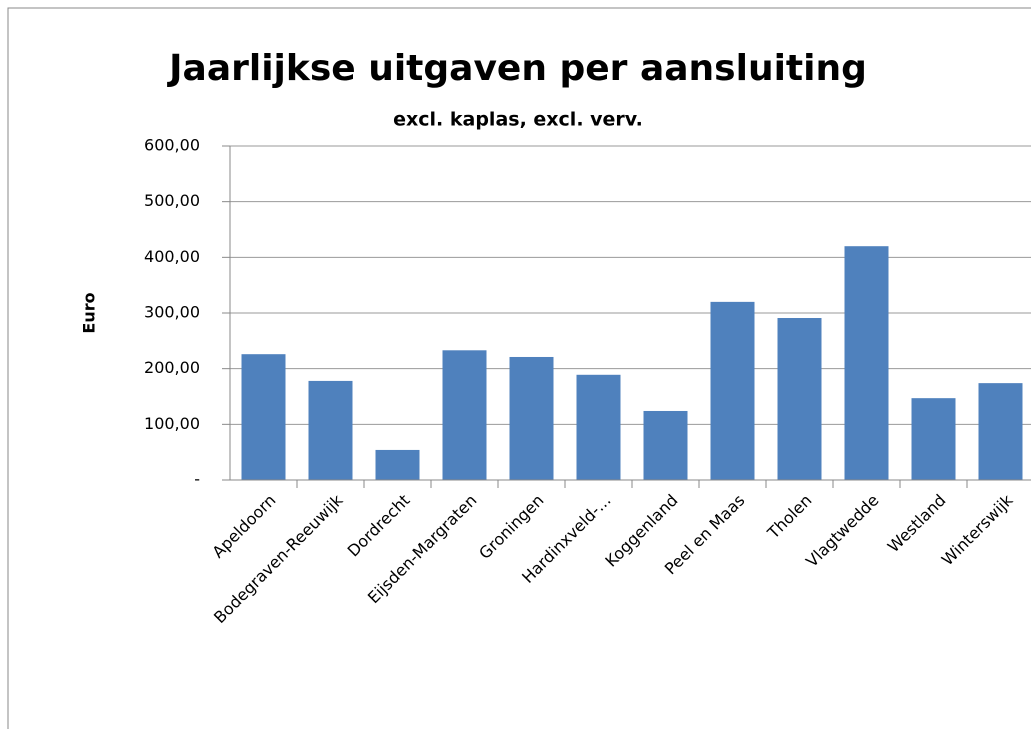 The height and width of the screenshot is (729, 1031). What do you see at coordinates (89, 312) in the screenshot?
I see `y-axis-label: Euro` at bounding box center [89, 312].